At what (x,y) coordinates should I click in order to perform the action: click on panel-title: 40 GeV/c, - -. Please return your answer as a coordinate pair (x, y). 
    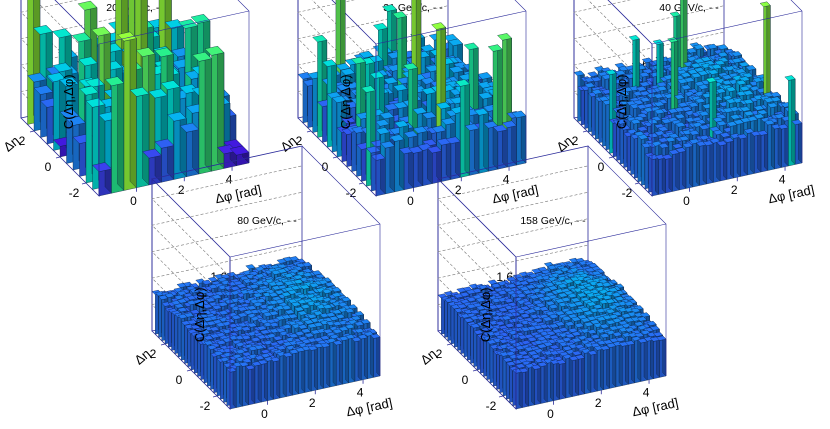
    Looking at the image, I should click on (689, 8).